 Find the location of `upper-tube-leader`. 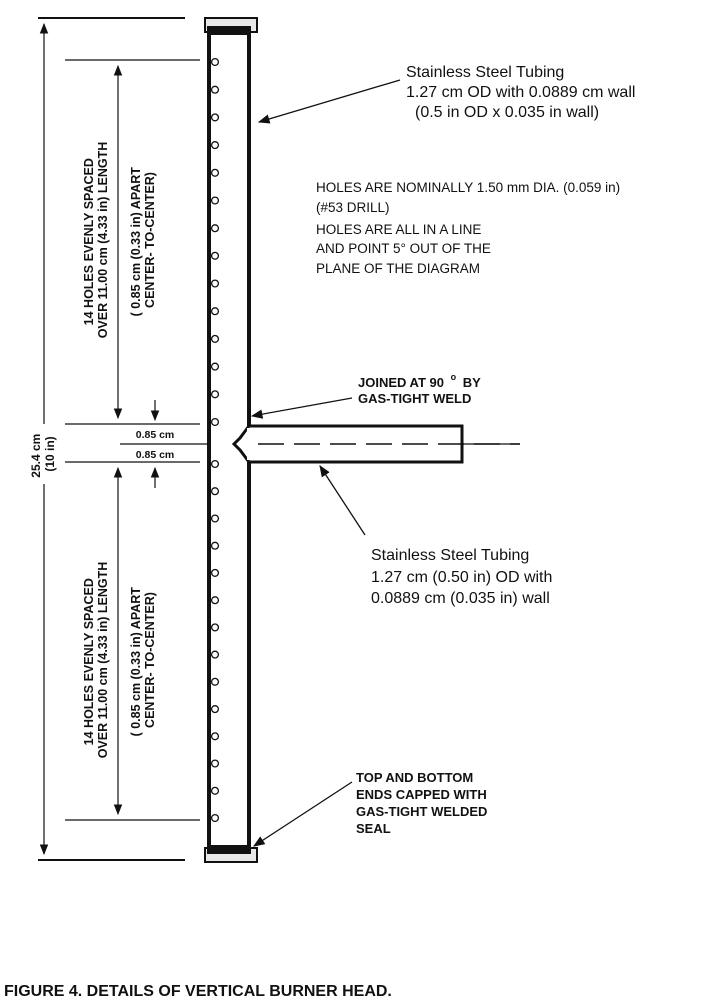

upper-tube-leader is located at coordinates (329, 101).